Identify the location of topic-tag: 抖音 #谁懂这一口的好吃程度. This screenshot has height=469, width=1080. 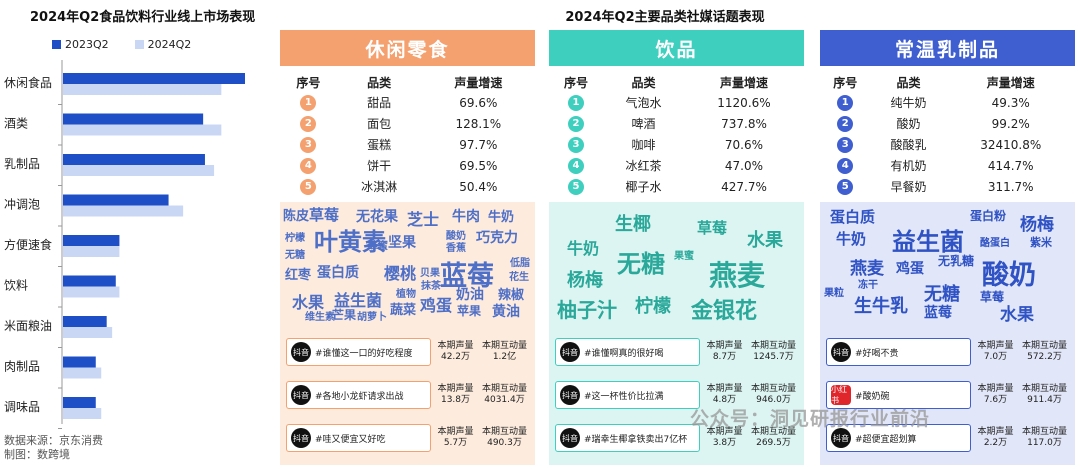
(358, 352).